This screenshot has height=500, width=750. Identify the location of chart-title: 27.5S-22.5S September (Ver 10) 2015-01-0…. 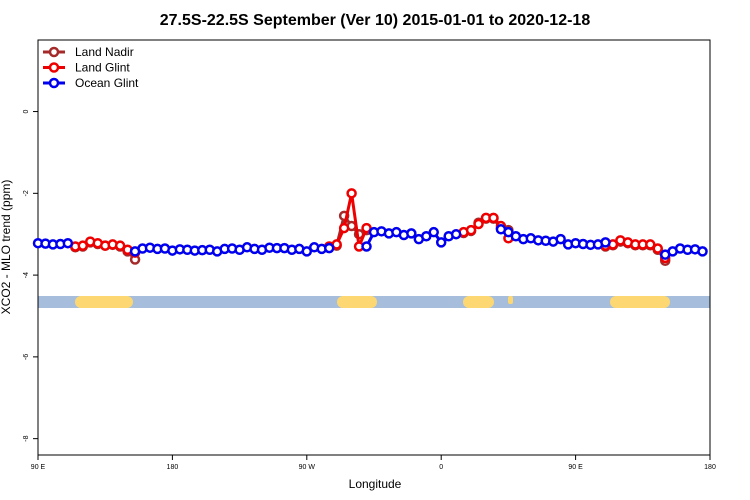
(375, 20).